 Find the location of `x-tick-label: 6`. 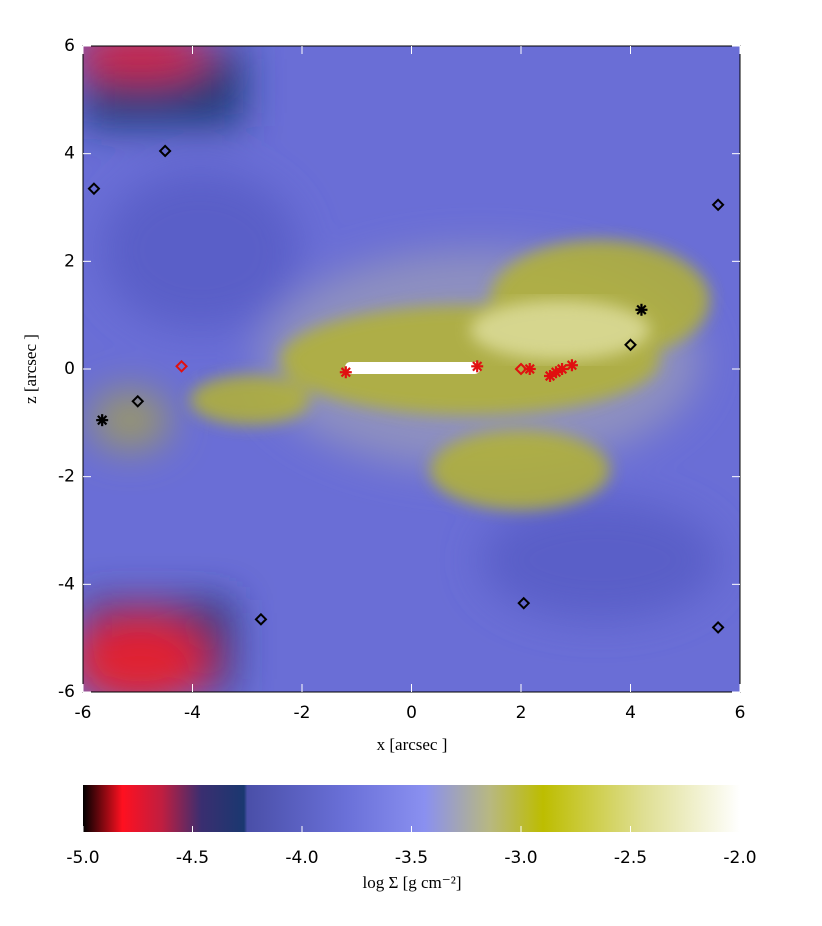

x-tick-label: 6 is located at coordinates (740, 713).